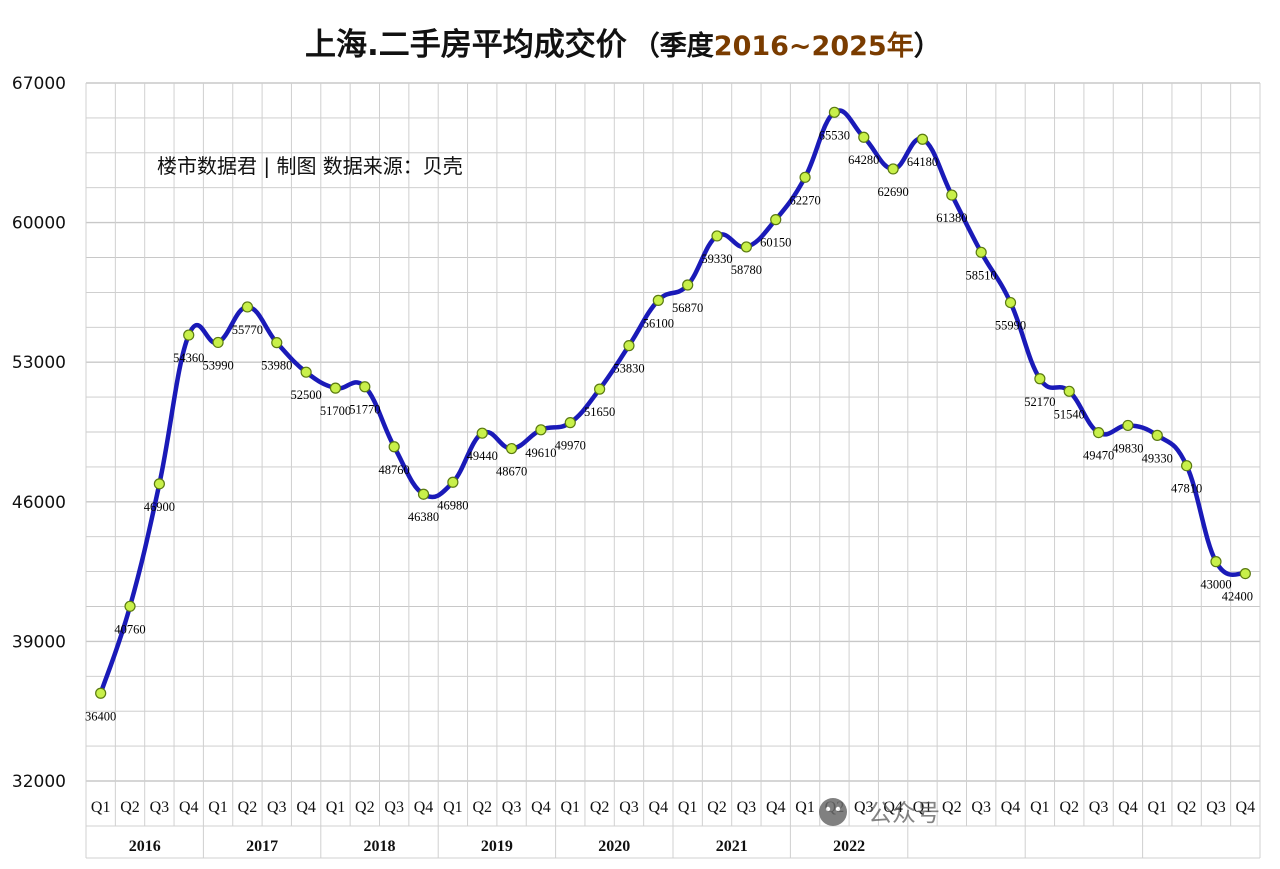 This screenshot has width=1280, height=869. What do you see at coordinates (335, 411) in the screenshot?
I see `data-label: 51700` at bounding box center [335, 411].